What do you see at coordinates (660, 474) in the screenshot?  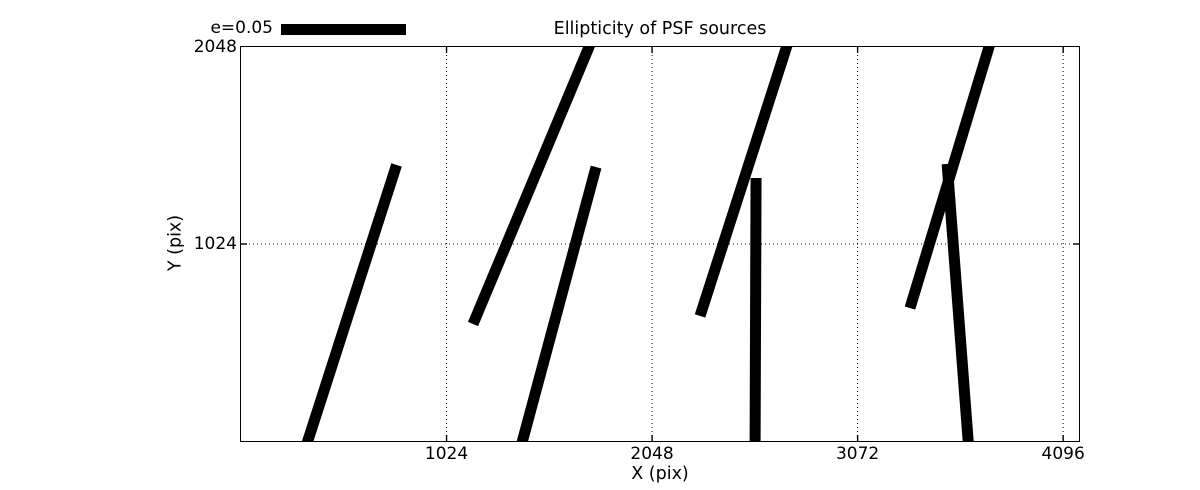 I see `x-axis-label: X (pix)` at bounding box center [660, 474].